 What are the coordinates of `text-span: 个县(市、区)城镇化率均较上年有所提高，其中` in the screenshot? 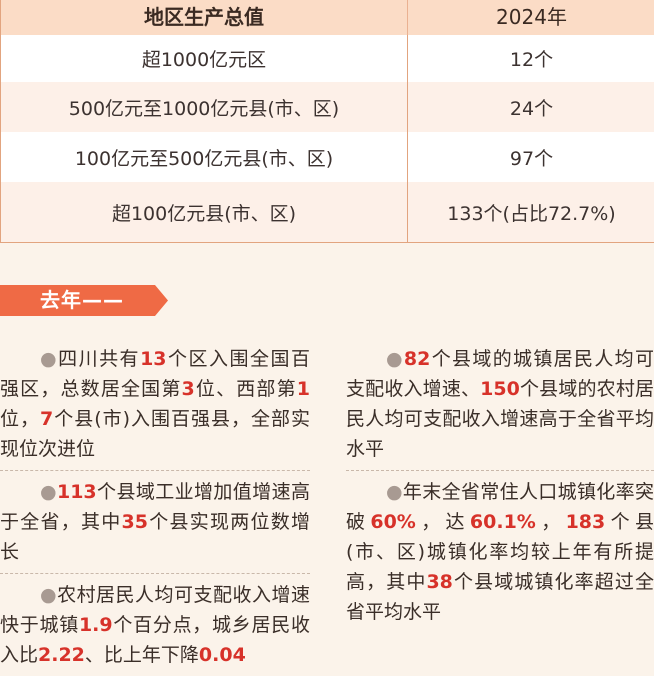 It's located at (500, 552).